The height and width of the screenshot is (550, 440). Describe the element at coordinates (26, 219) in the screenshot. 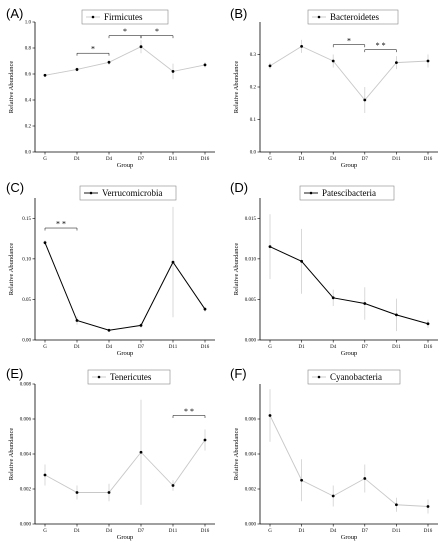

I see `y-tick-label: 0.15` at that location.